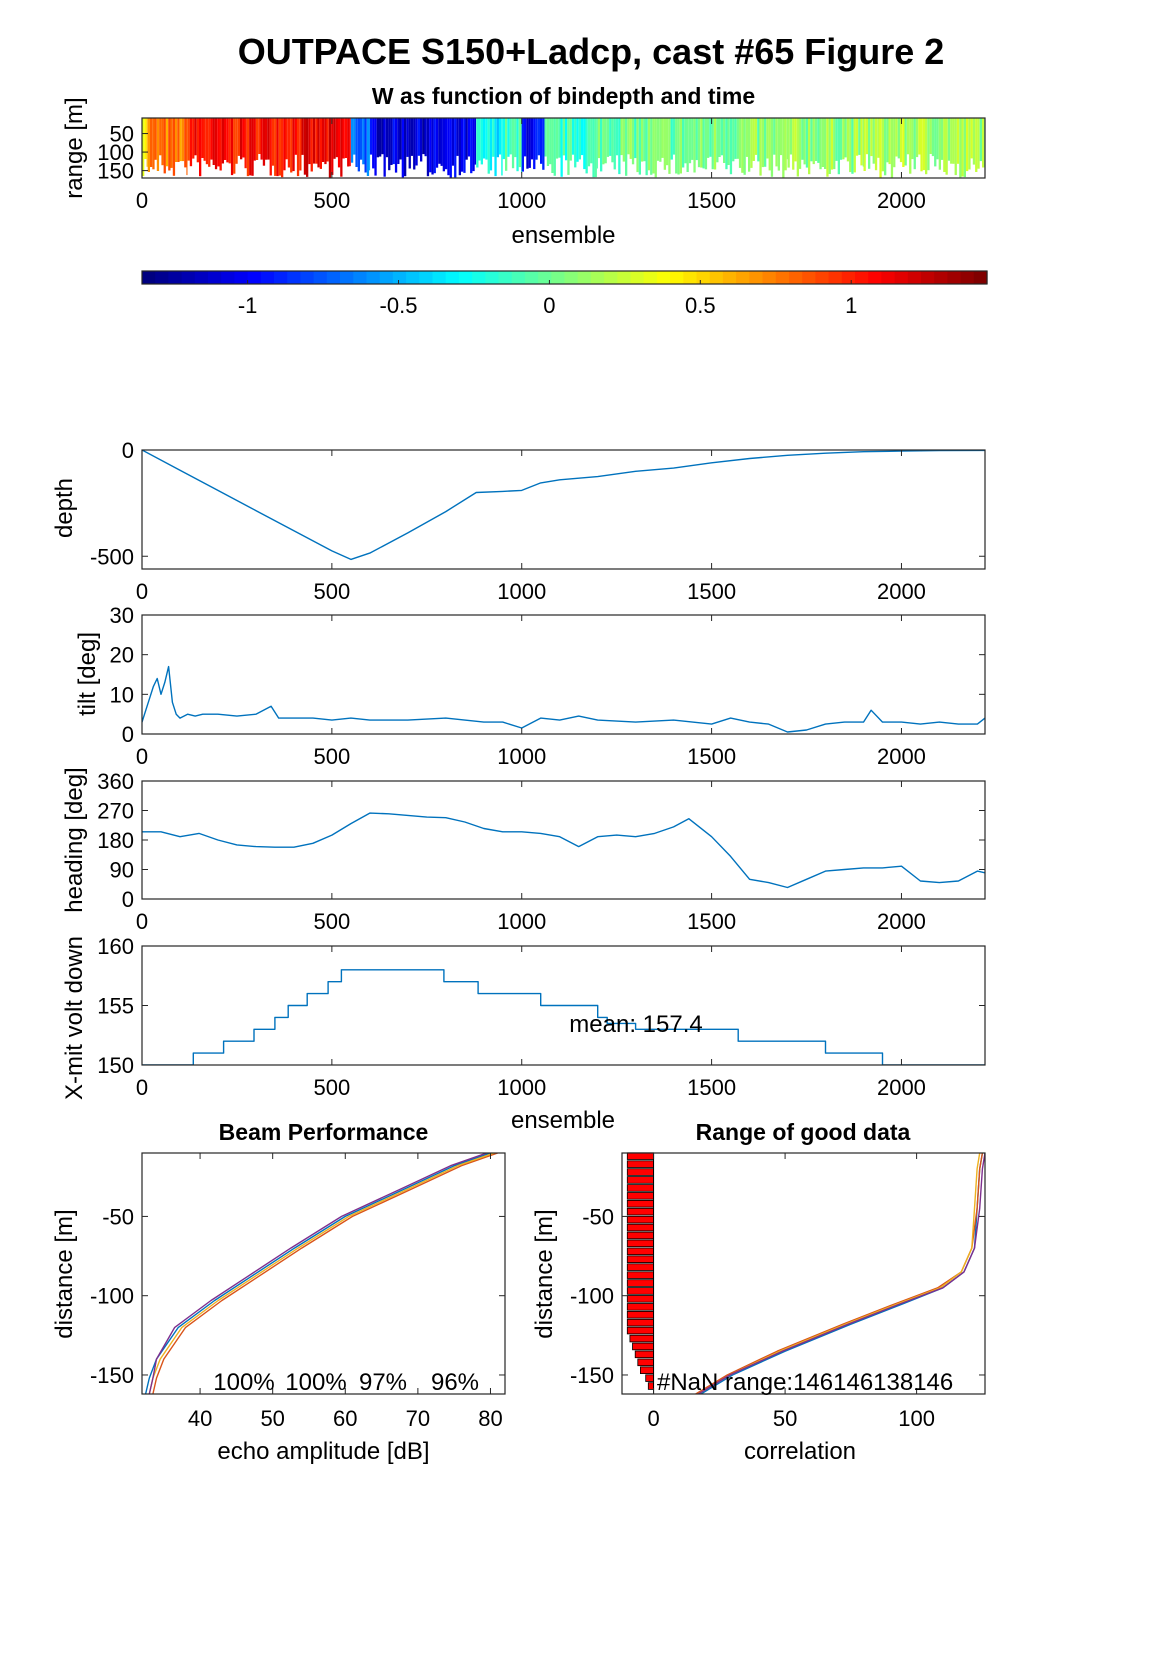 Image resolution: width=1165 pixels, height=1679 pixels. Describe the element at coordinates (74, 147) in the screenshot. I see `y-axis-label: range [m]` at that location.